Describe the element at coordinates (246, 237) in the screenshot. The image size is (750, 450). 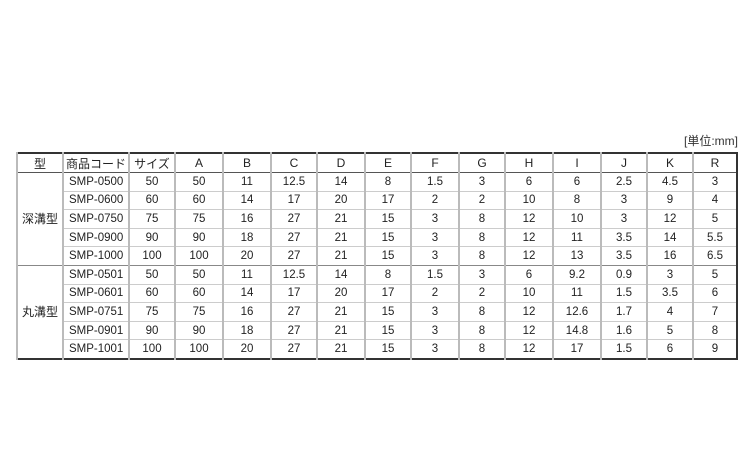
I see `table-cell: 18` at that location.